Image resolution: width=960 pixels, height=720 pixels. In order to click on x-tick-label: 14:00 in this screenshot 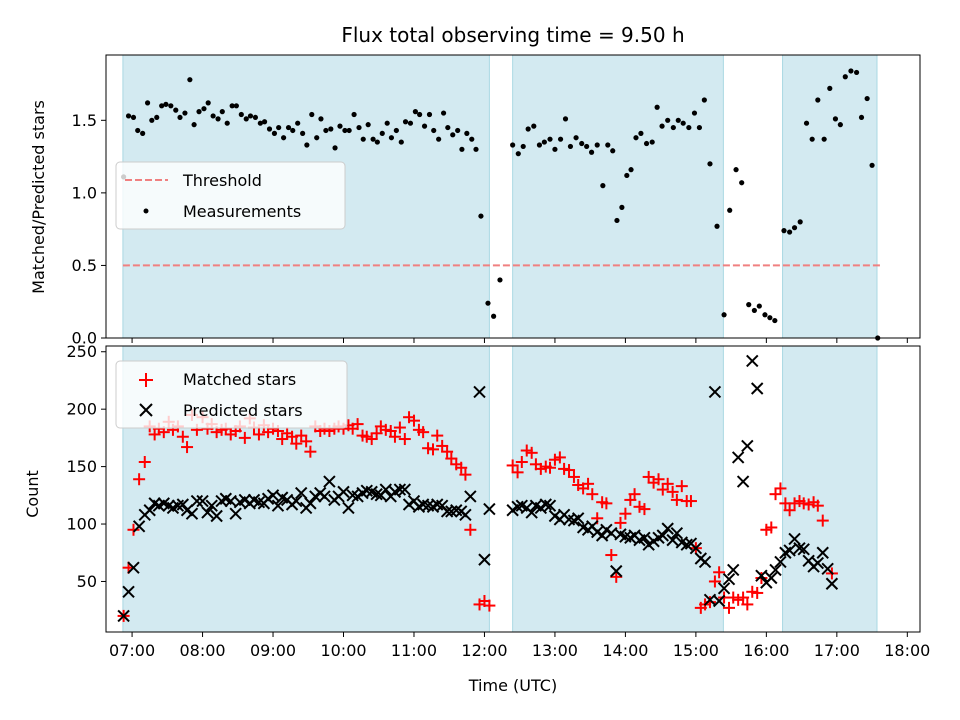, I will do `click(625, 650)`.